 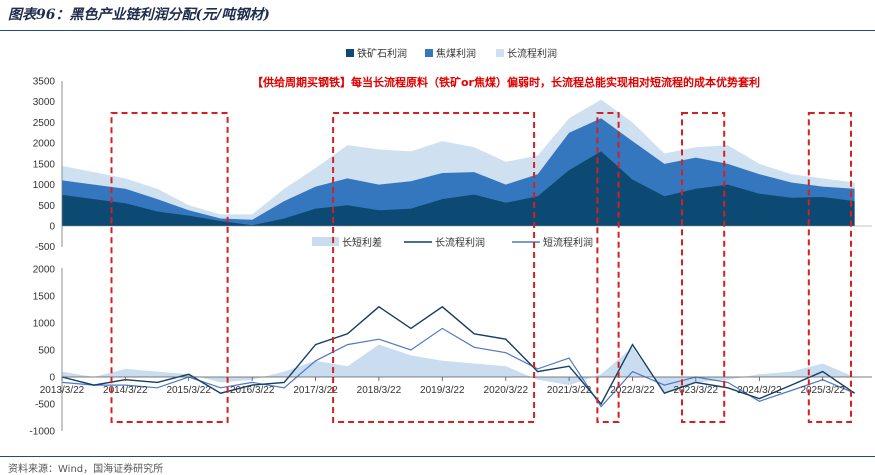 I want to click on bottom-x-tick-label: 2016/3/22, so click(x=252, y=390).